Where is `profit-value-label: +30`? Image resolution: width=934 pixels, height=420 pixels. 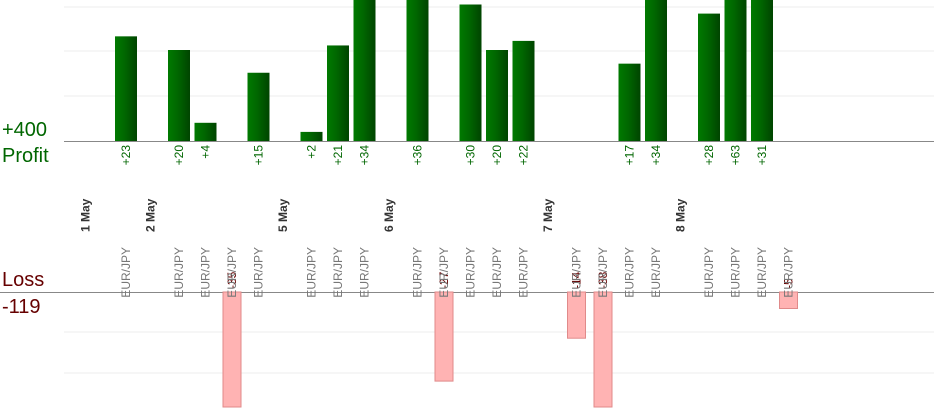
profit-value-label: +30 is located at coordinates (471, 155).